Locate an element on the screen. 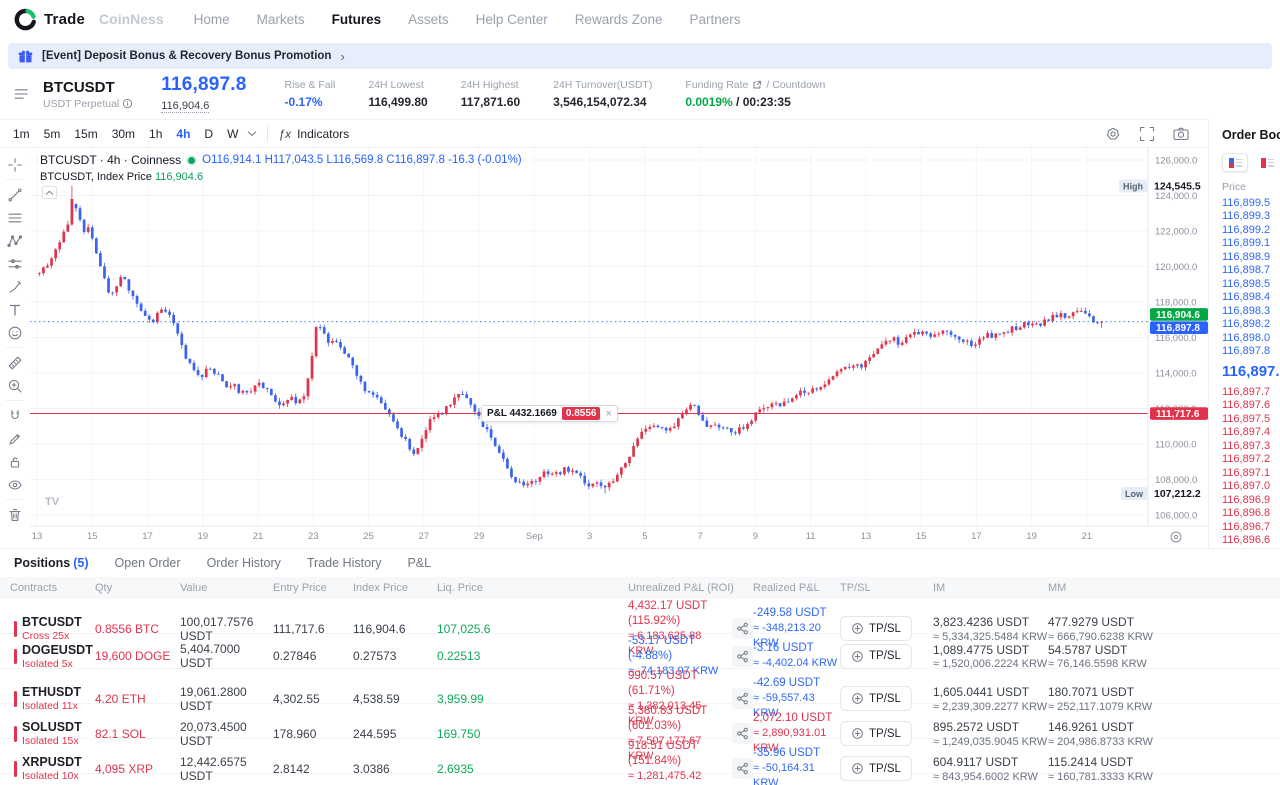 The image size is (1280, 785). nav-item-assets: Assets is located at coordinates (428, 19).